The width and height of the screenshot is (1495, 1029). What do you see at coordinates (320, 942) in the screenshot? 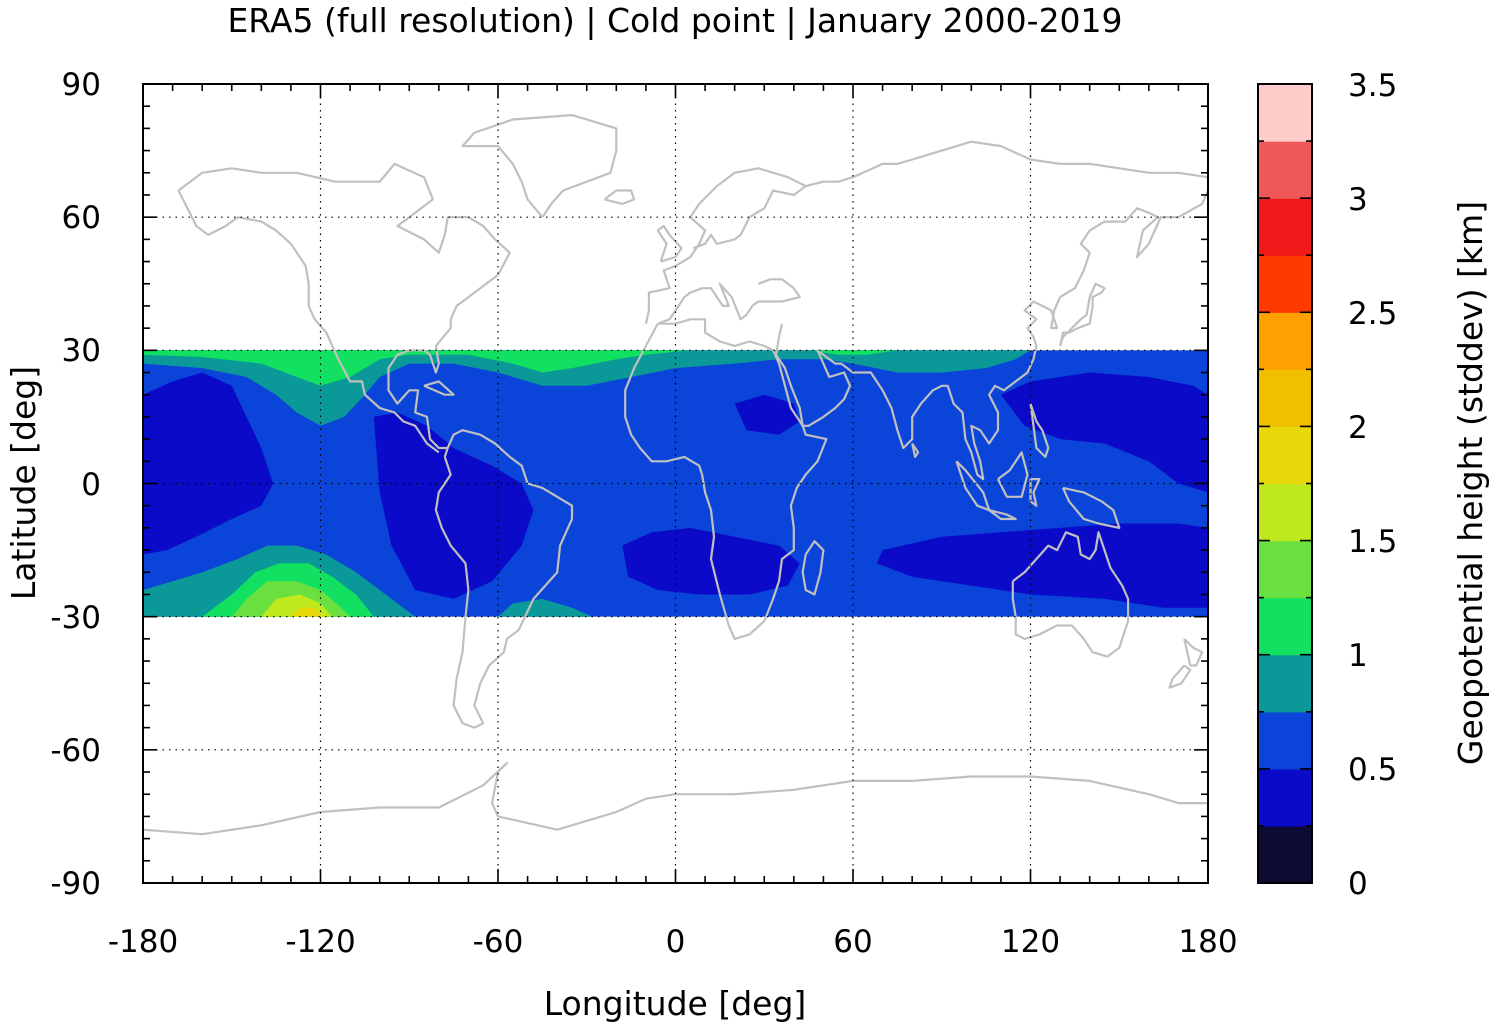
I see `x-tick-label: -120` at bounding box center [320, 942].